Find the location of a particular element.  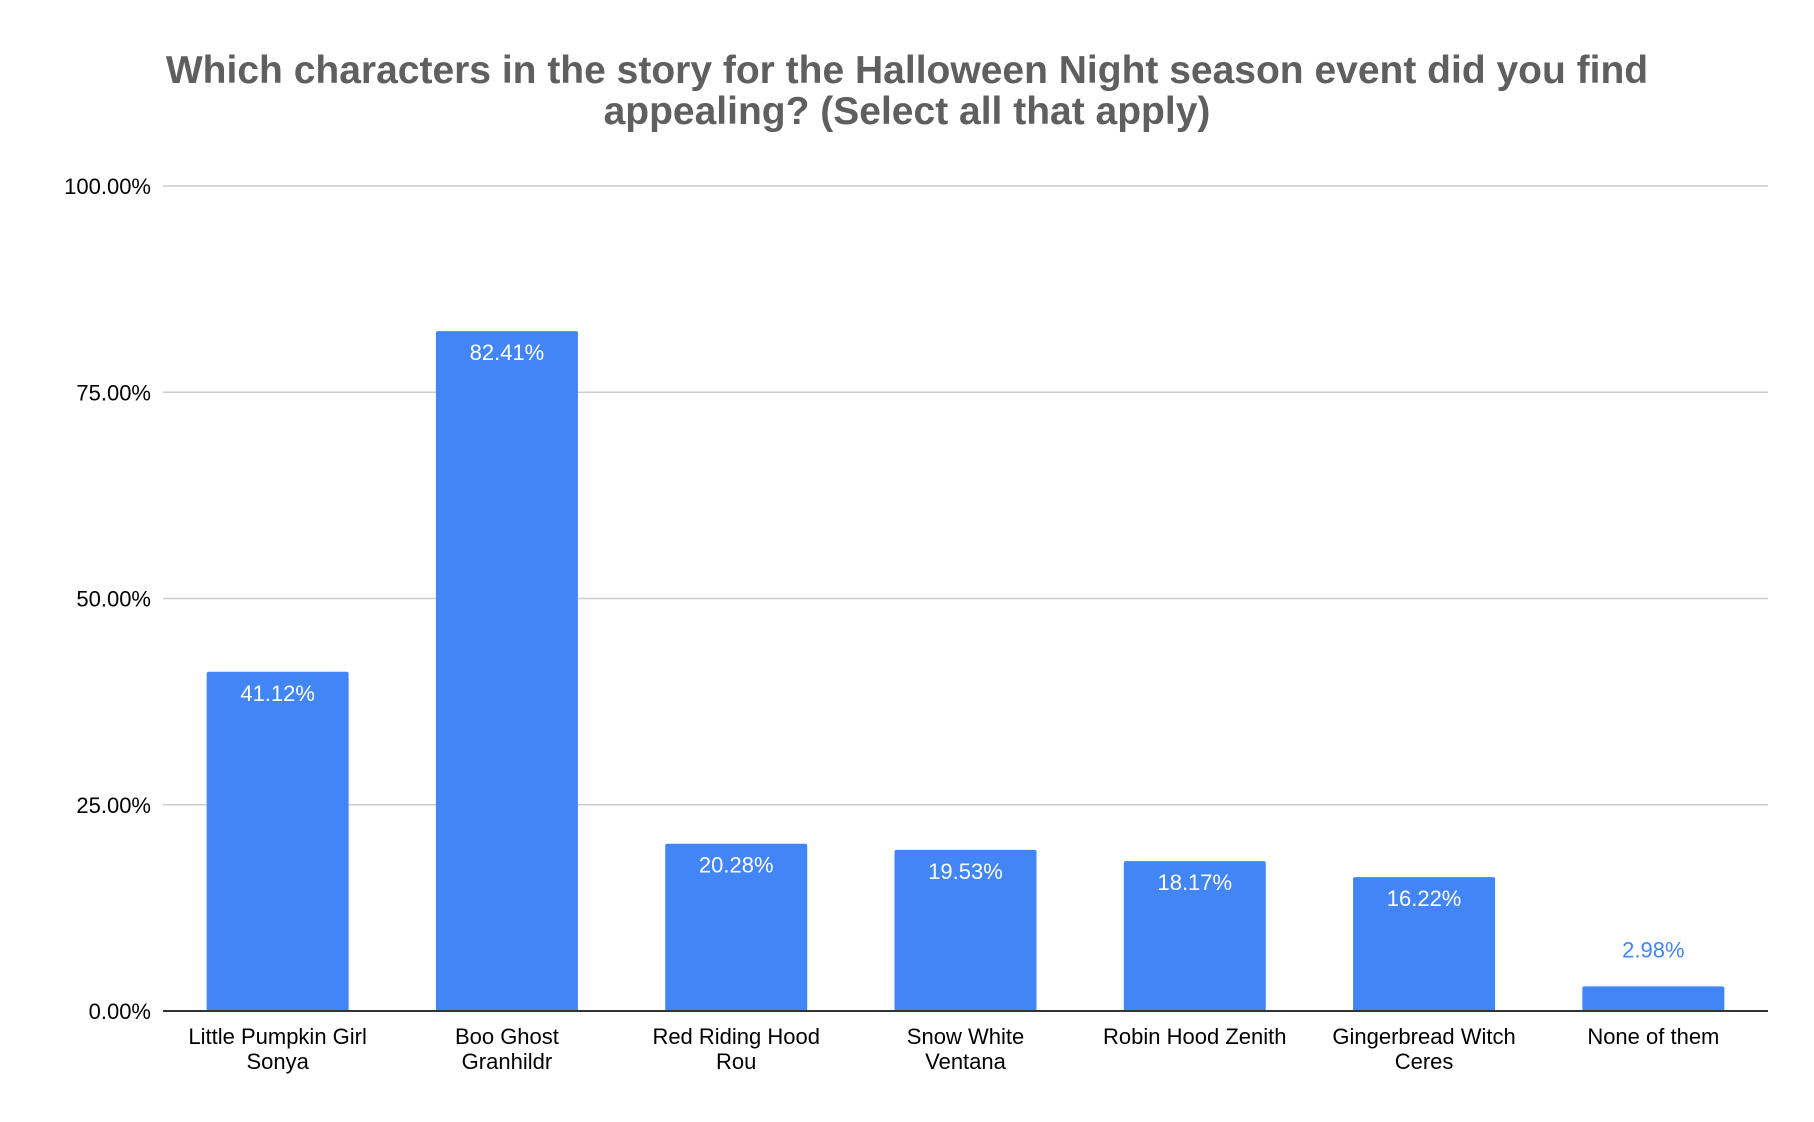

x-tick-label: Boo Ghost is located at coordinates (507, 1036).